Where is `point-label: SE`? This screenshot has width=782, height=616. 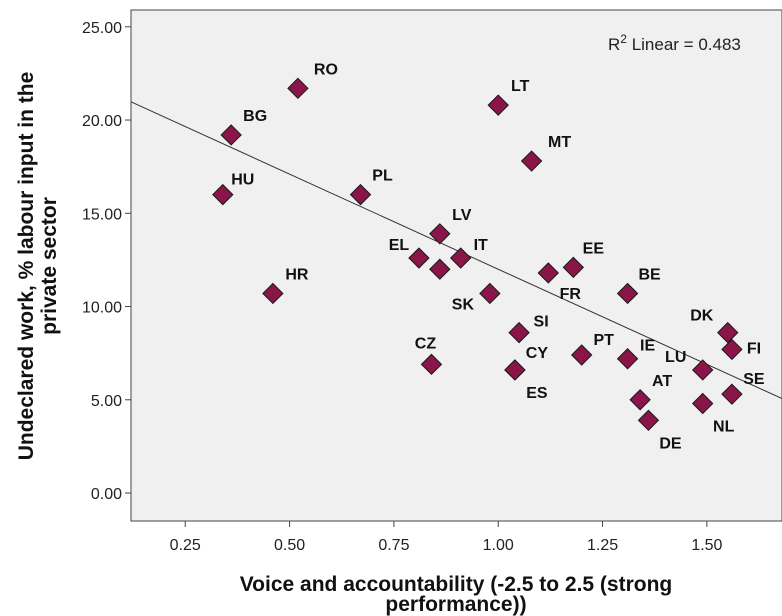 point-label: SE is located at coordinates (754, 379).